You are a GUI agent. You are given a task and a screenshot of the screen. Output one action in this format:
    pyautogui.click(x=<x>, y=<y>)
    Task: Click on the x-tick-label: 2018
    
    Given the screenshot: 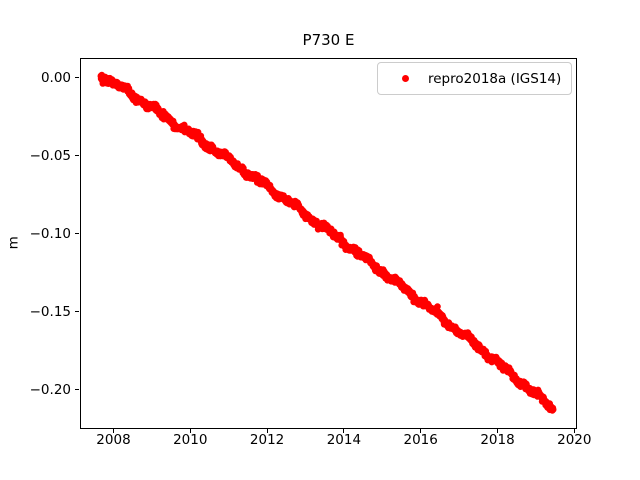 What is the action you would take?
    pyautogui.click(x=497, y=440)
    